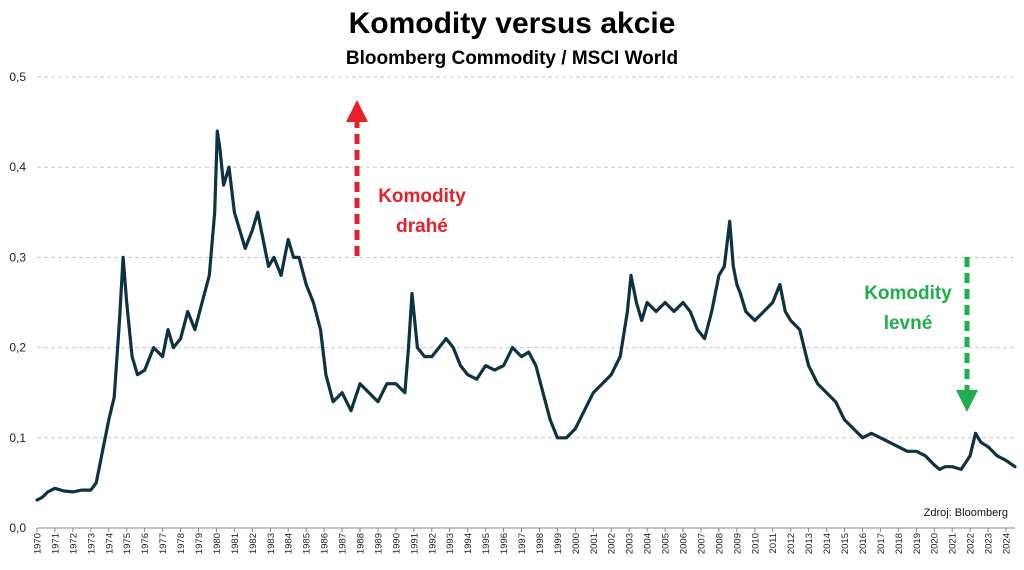 The width and height of the screenshot is (1024, 570). What do you see at coordinates (512, 23) in the screenshot?
I see `chart-title: Komodity versus akcie` at bounding box center [512, 23].